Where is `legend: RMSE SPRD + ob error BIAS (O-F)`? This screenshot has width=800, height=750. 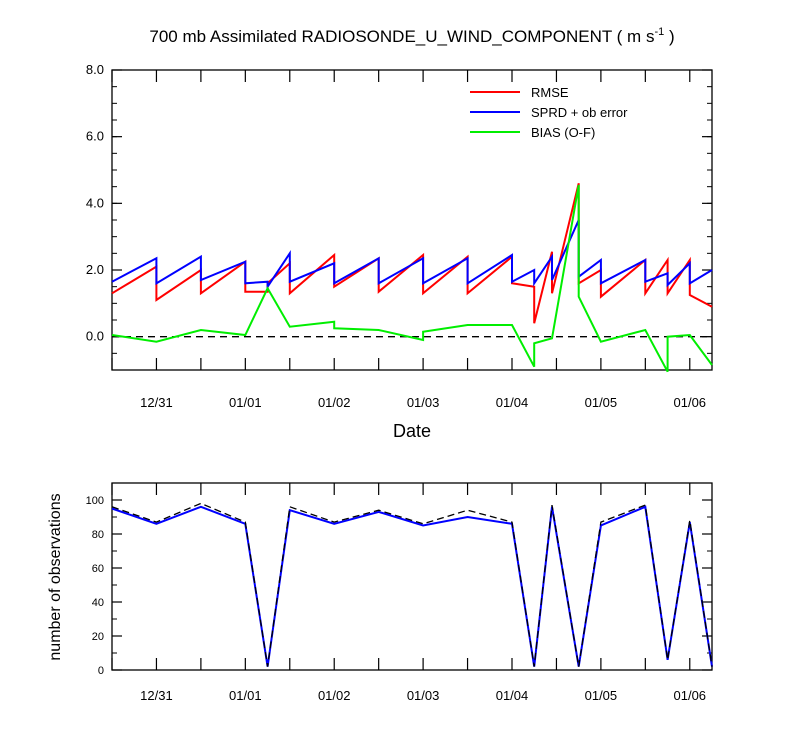 legend: RMSE SPRD + ob error BIAS (O-F) is located at coordinates (549, 112).